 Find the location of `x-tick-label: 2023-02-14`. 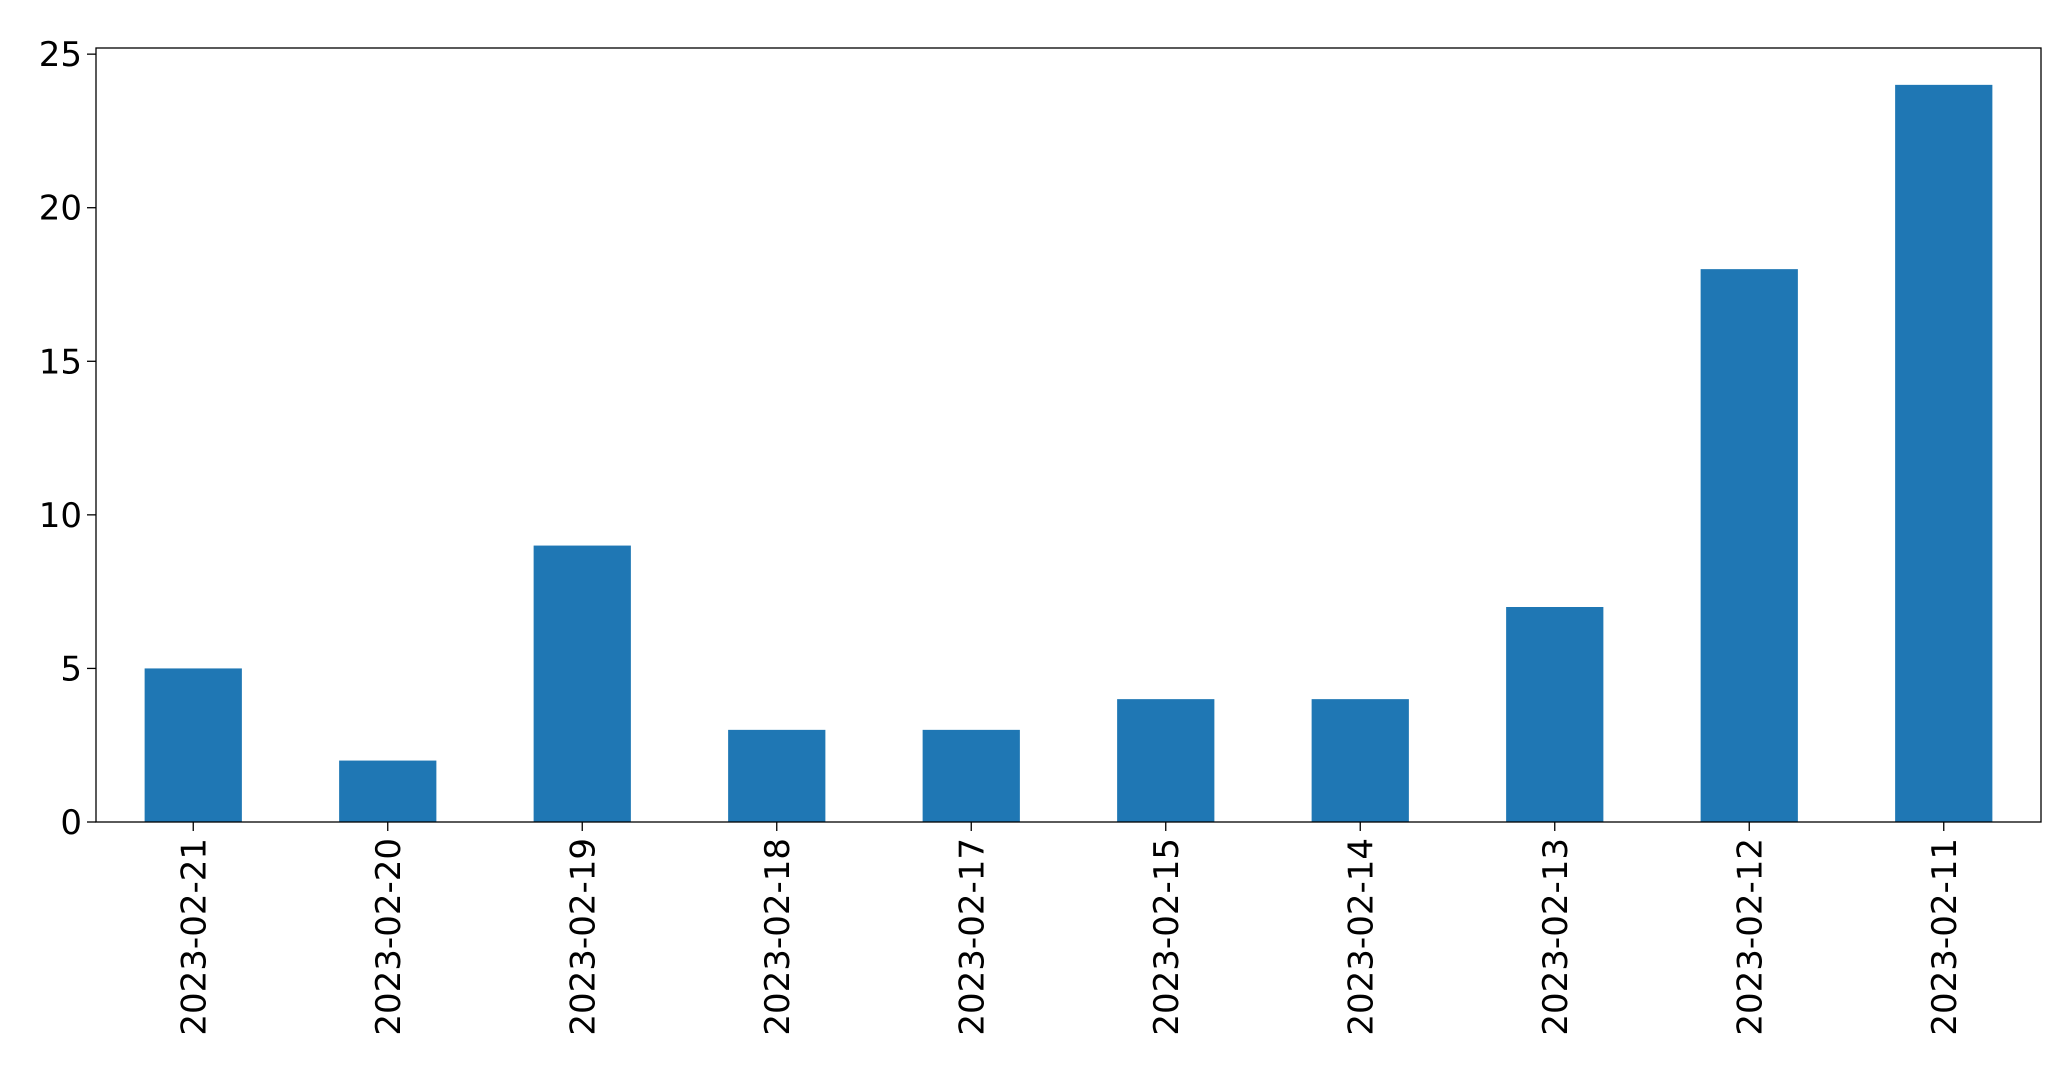

x-tick-label: 2023-02-14 is located at coordinates (1361, 937).